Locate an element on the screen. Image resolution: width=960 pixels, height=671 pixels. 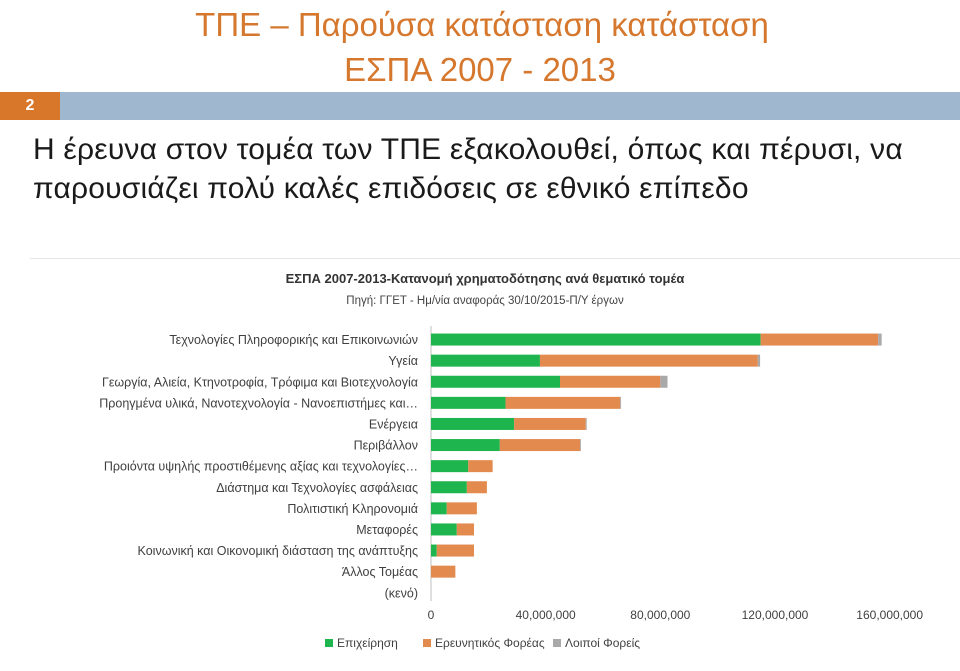
slide-title-line-1: ΤΠΕ – Παρούσα κατάσταση κατάσταση is located at coordinates (482, 24).